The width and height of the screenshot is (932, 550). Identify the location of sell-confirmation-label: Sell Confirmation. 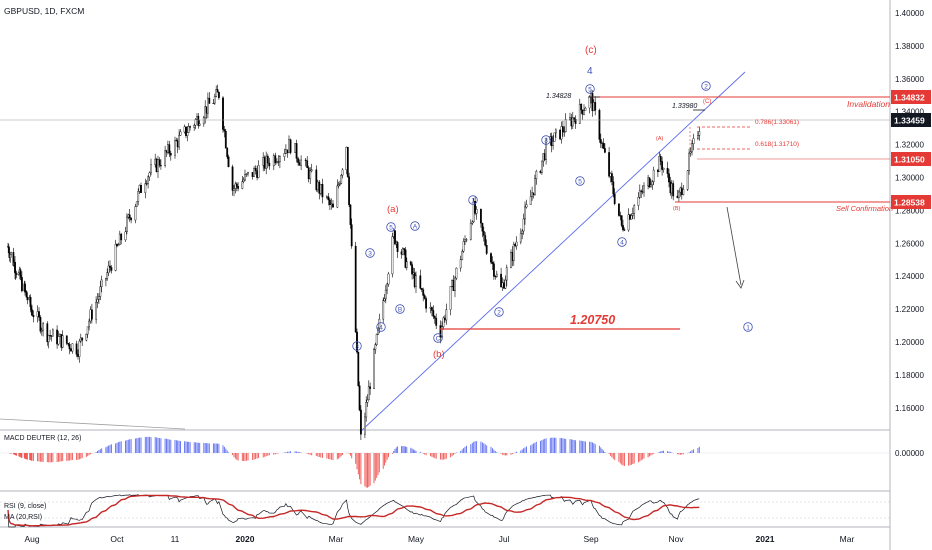
(864, 208).